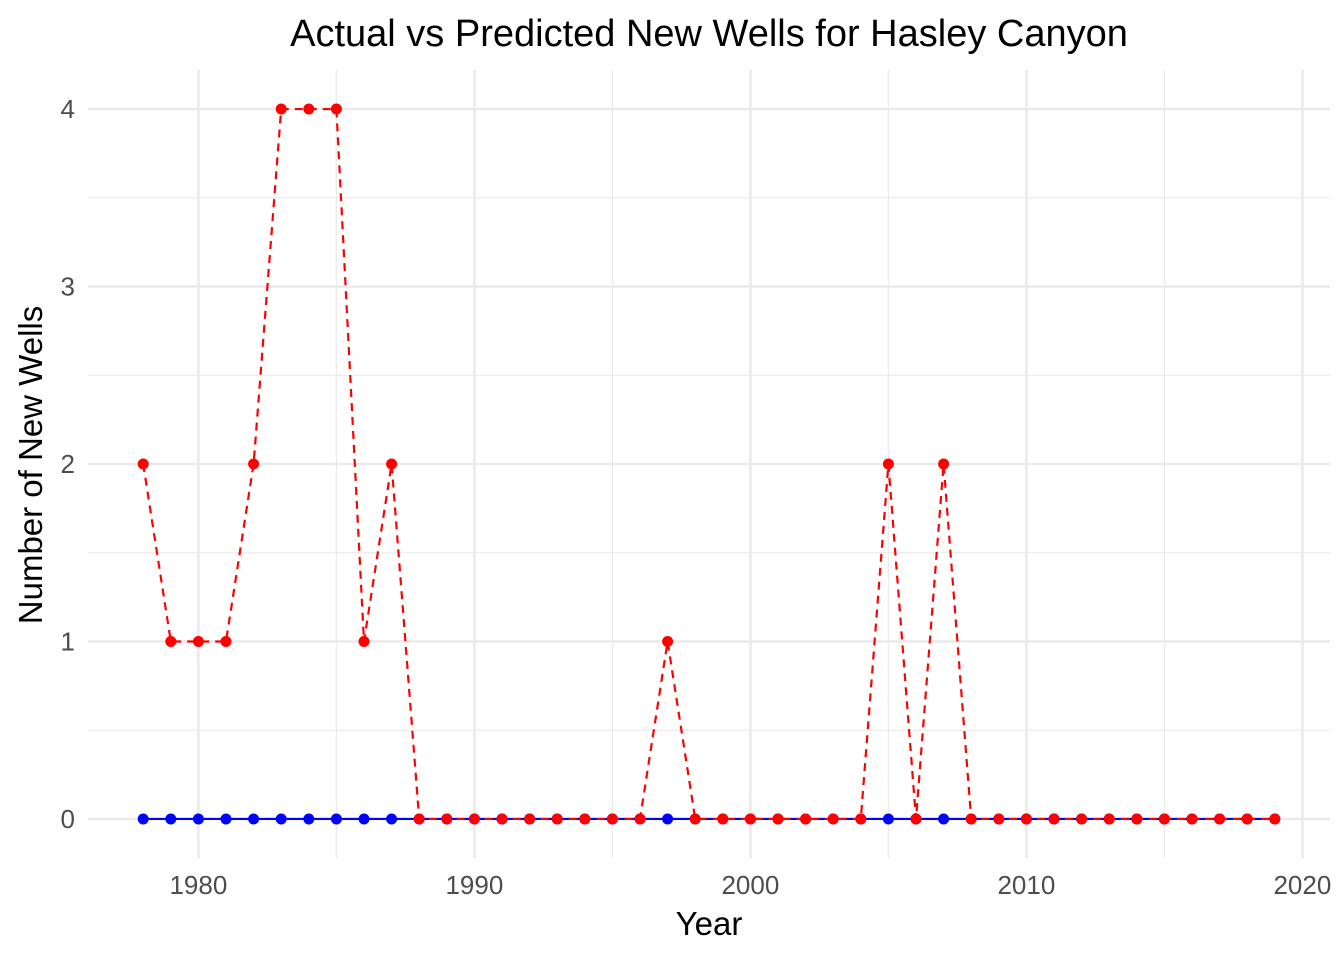  What do you see at coordinates (1026, 885) in the screenshot?
I see `x-tick-label: 2010` at bounding box center [1026, 885].